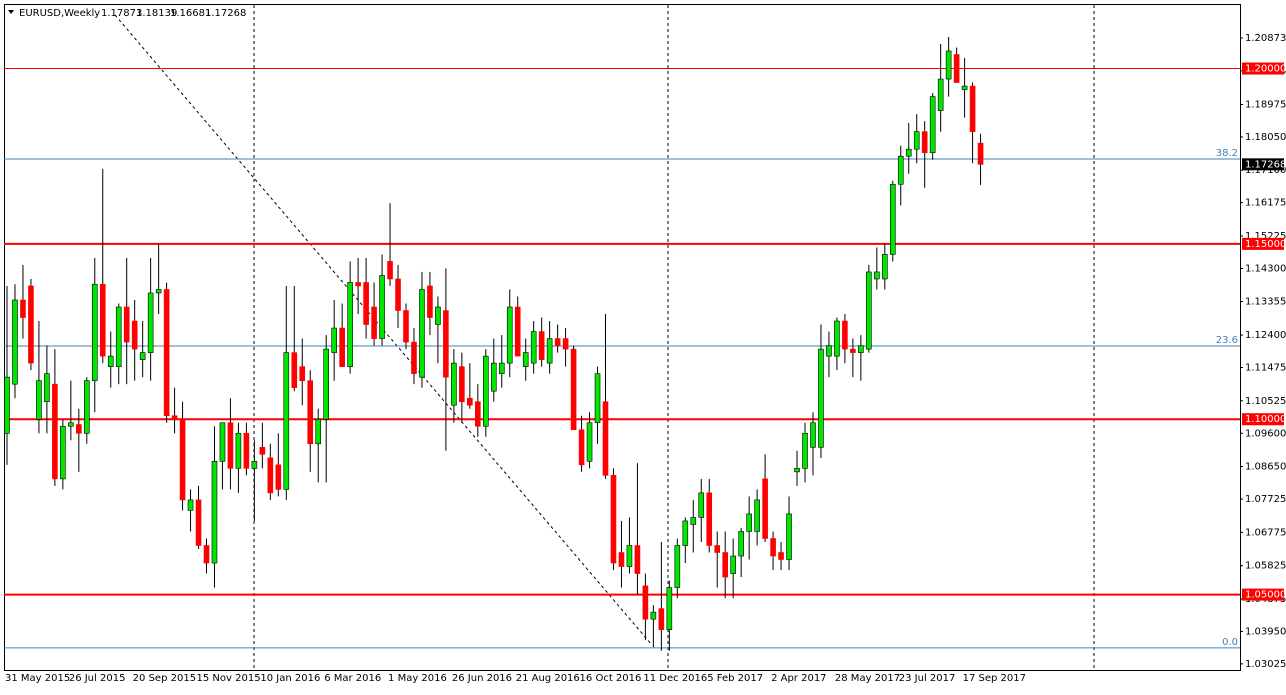 The width and height of the screenshot is (1286, 695). Describe the element at coordinates (1265, 38) in the screenshot. I see `y-tick-label: 1.20873` at that location.